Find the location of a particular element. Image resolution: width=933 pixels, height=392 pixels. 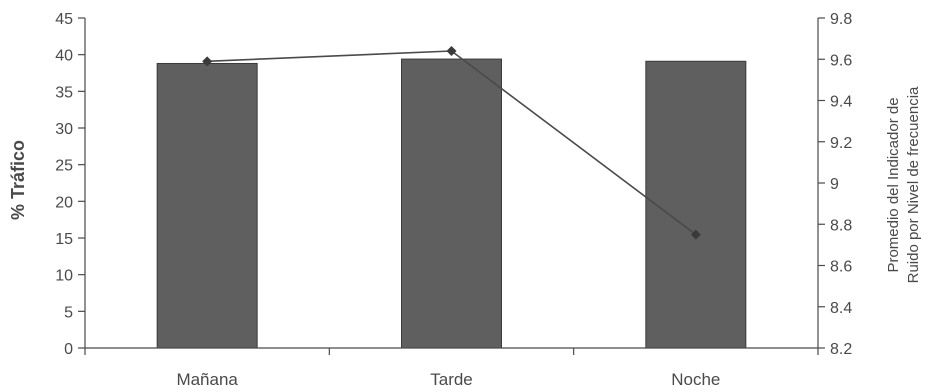

right-tick-label: 9.4 is located at coordinates (841, 102).